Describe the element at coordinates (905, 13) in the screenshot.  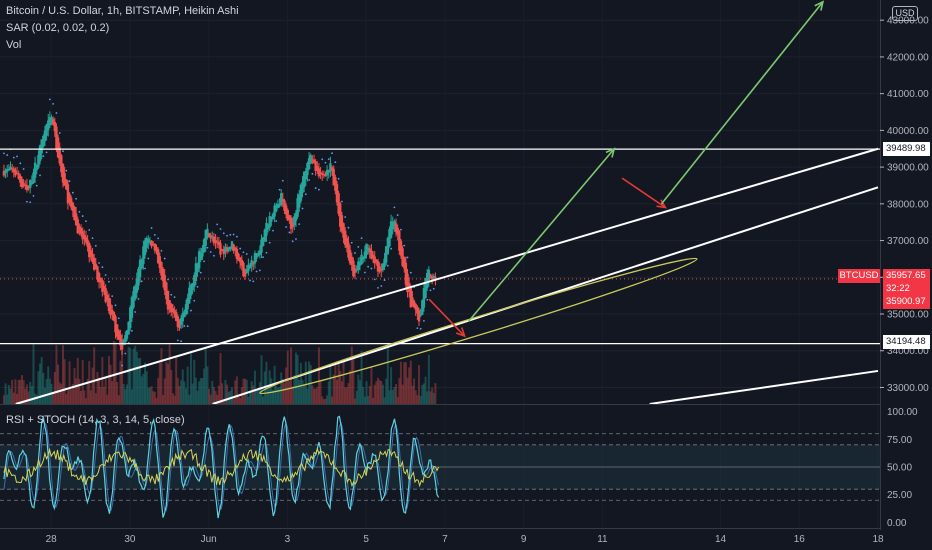
I see `currency-button: USD` at that location.